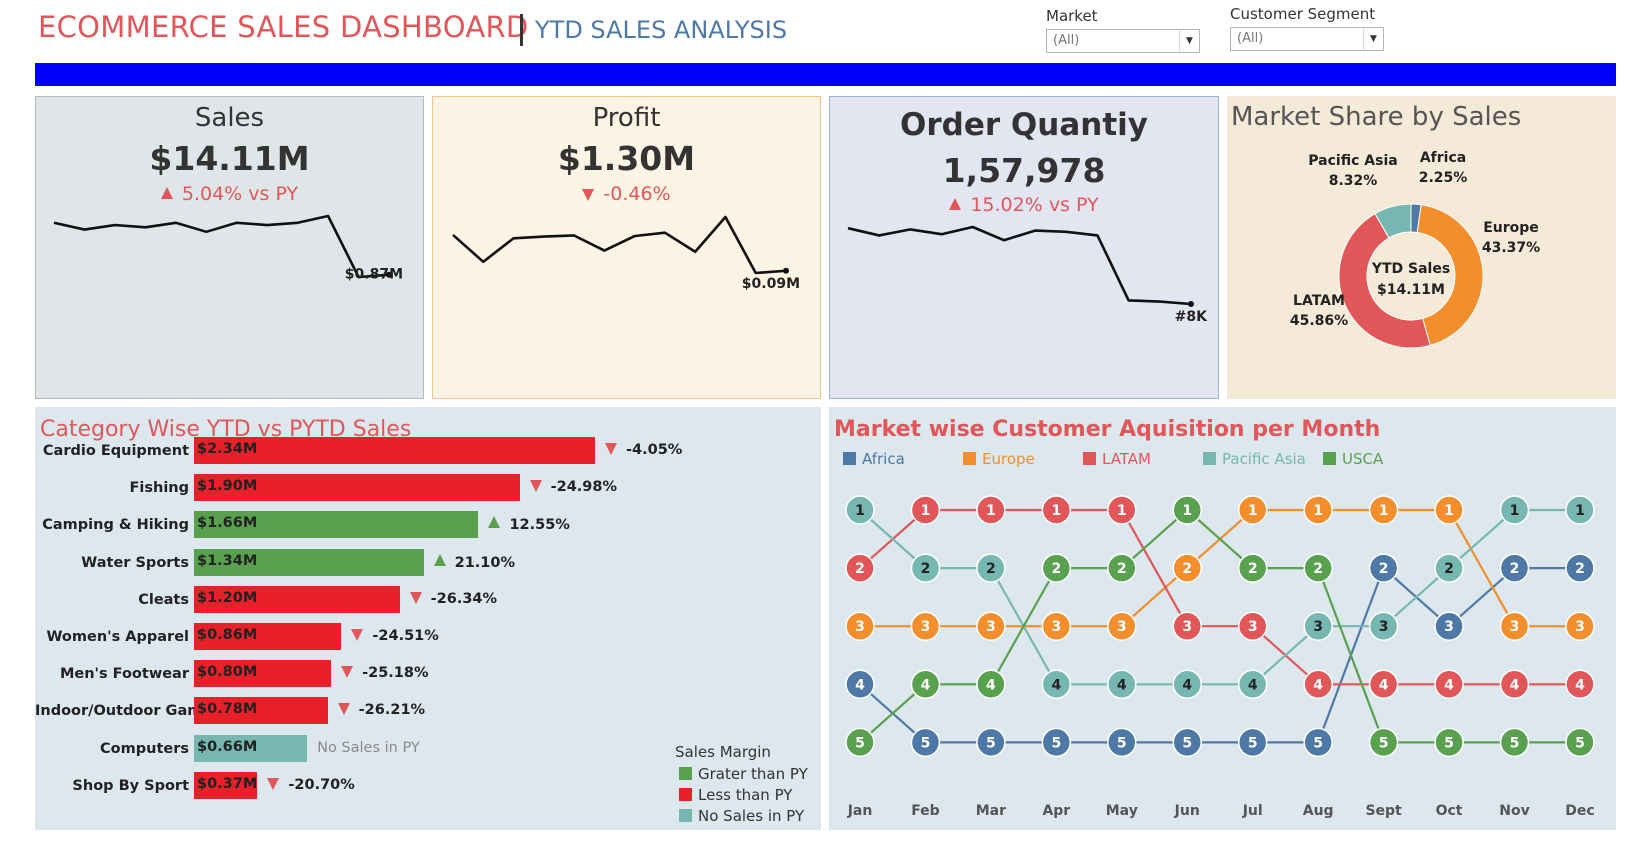 The image size is (1646, 858). Describe the element at coordinates (1353, 459) in the screenshot. I see `legend-item-usca: USCA` at that location.